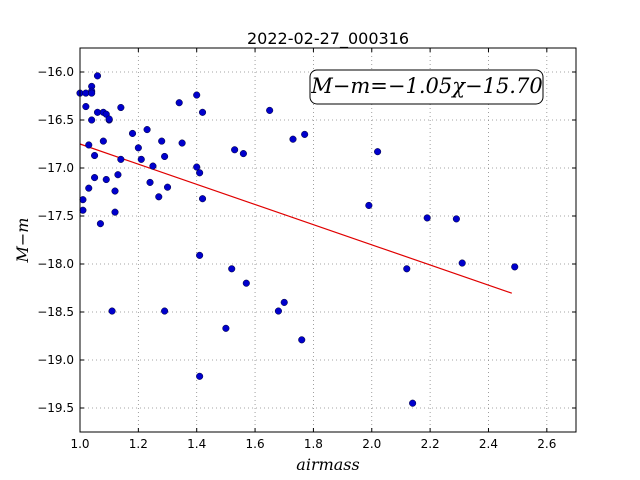  I want to click on x-axis-label: airmass, so click(327, 464).